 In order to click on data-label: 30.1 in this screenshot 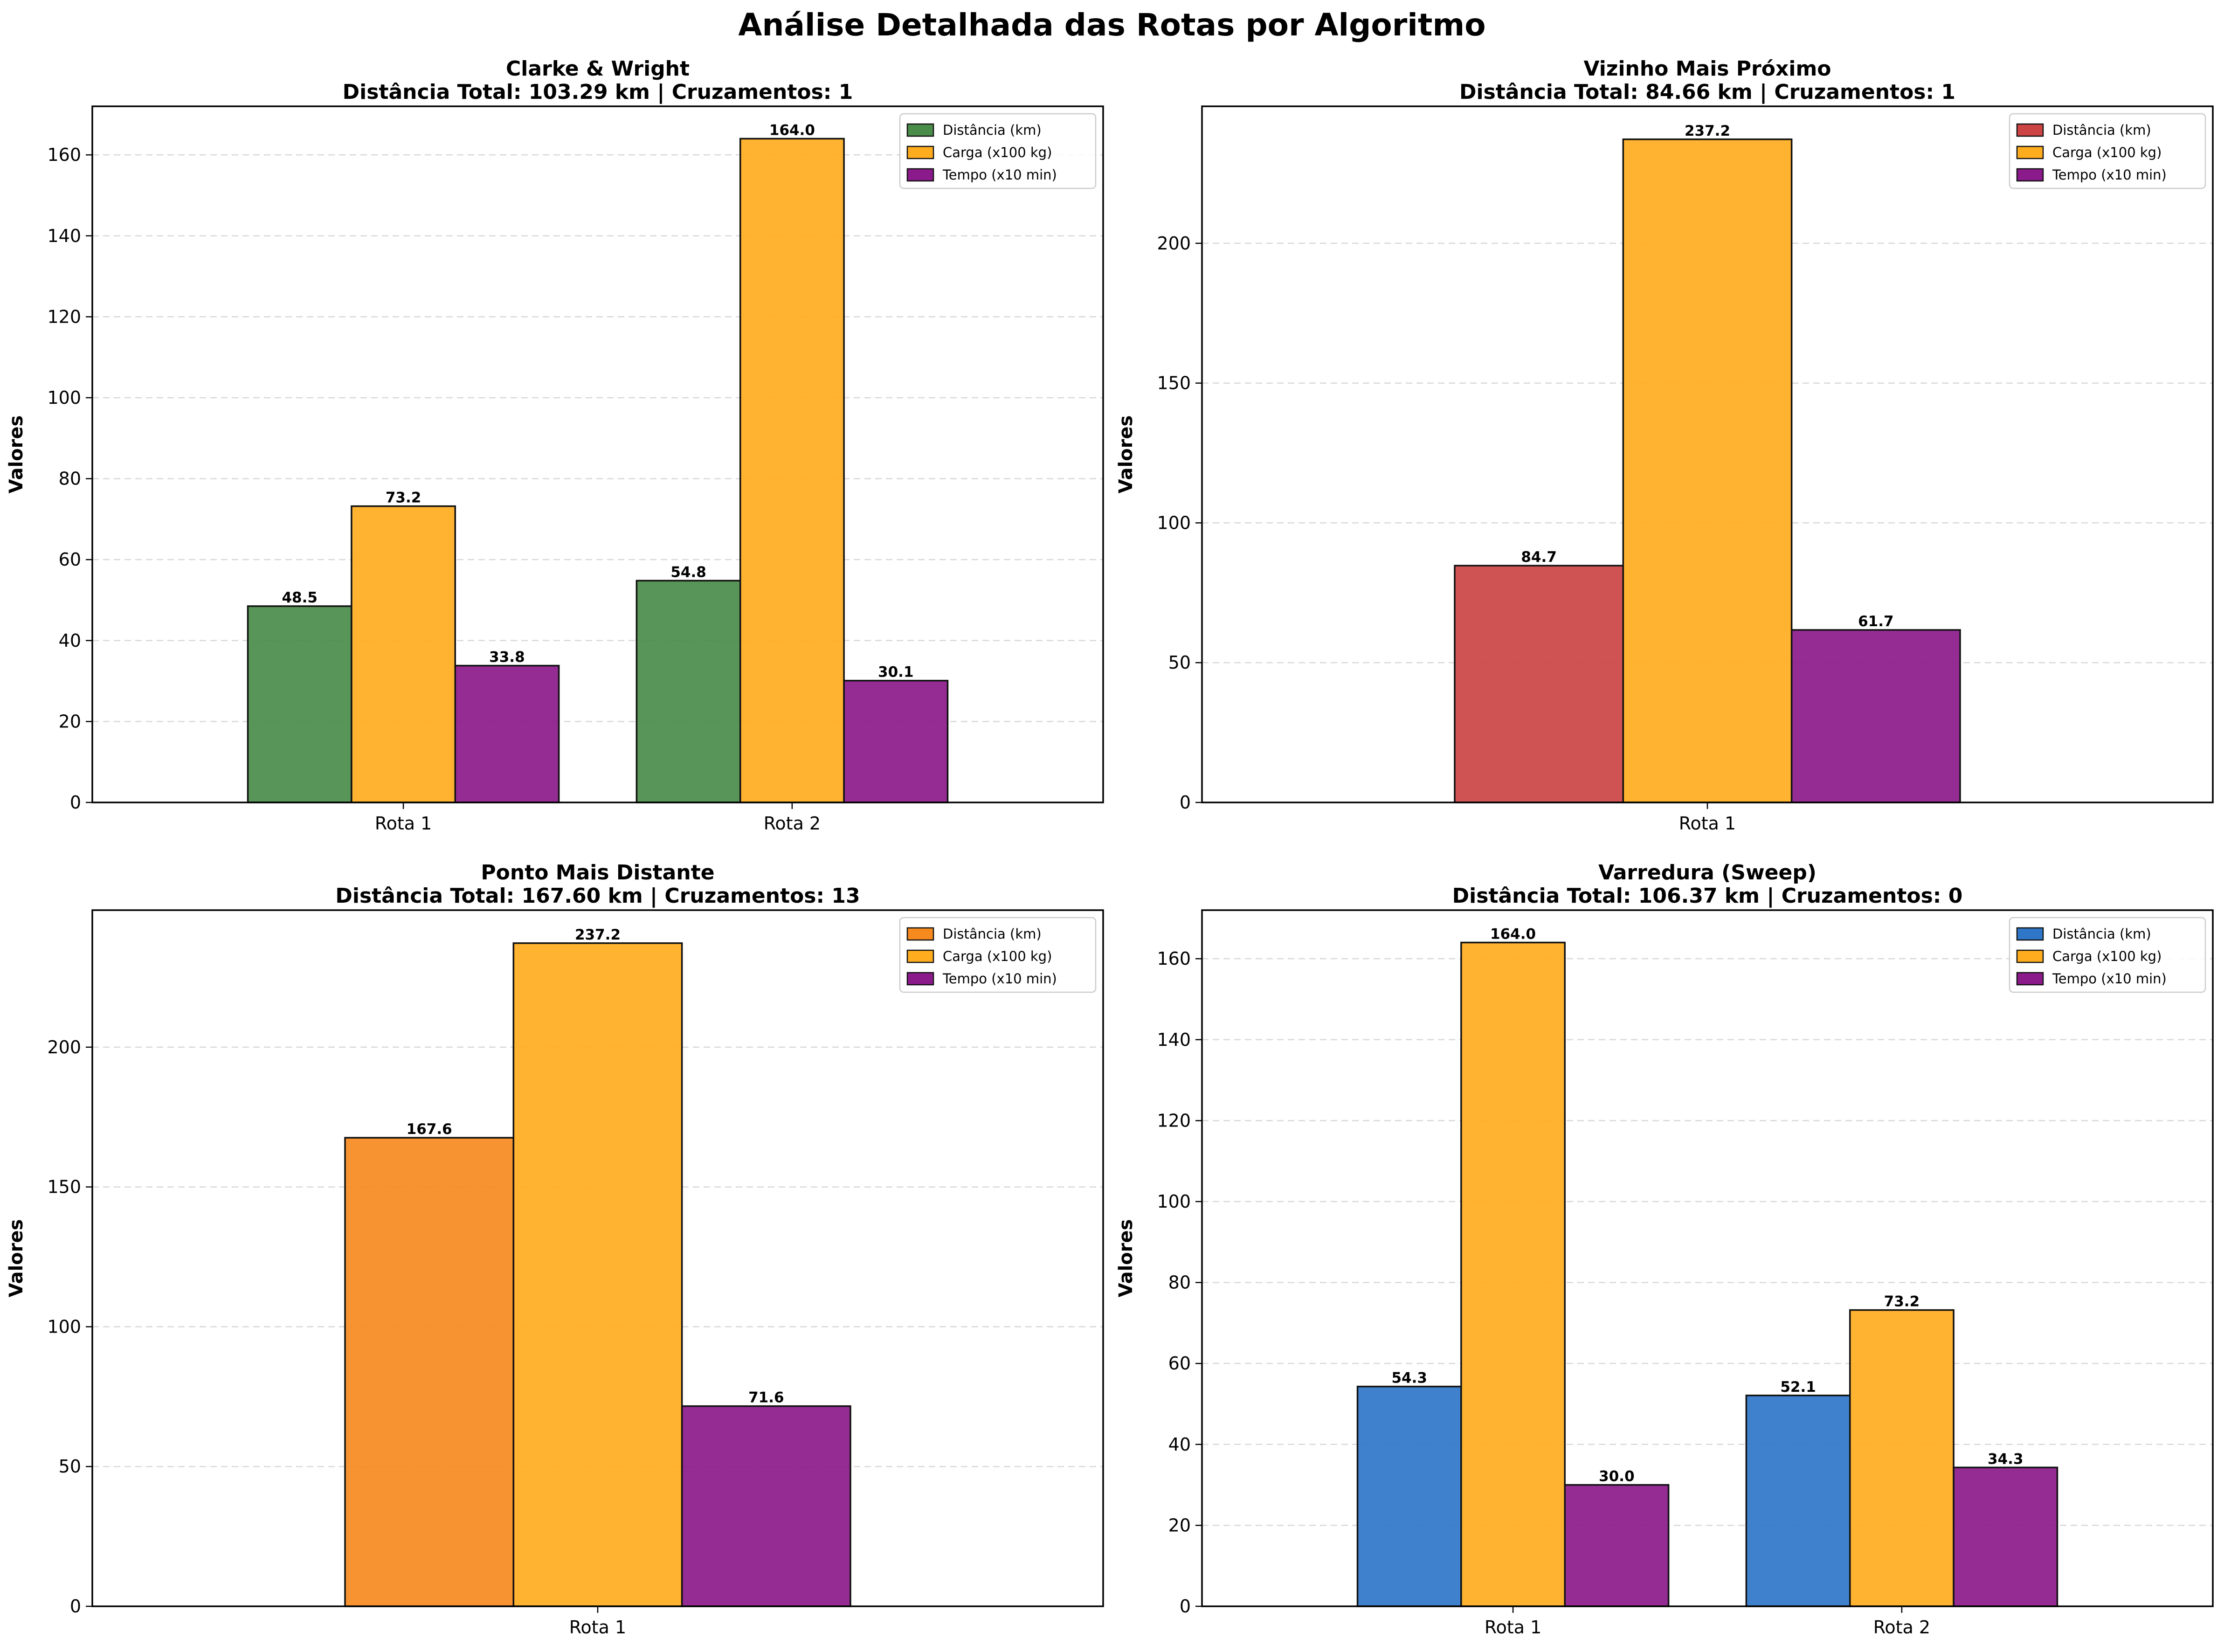, I will do `click(896, 672)`.